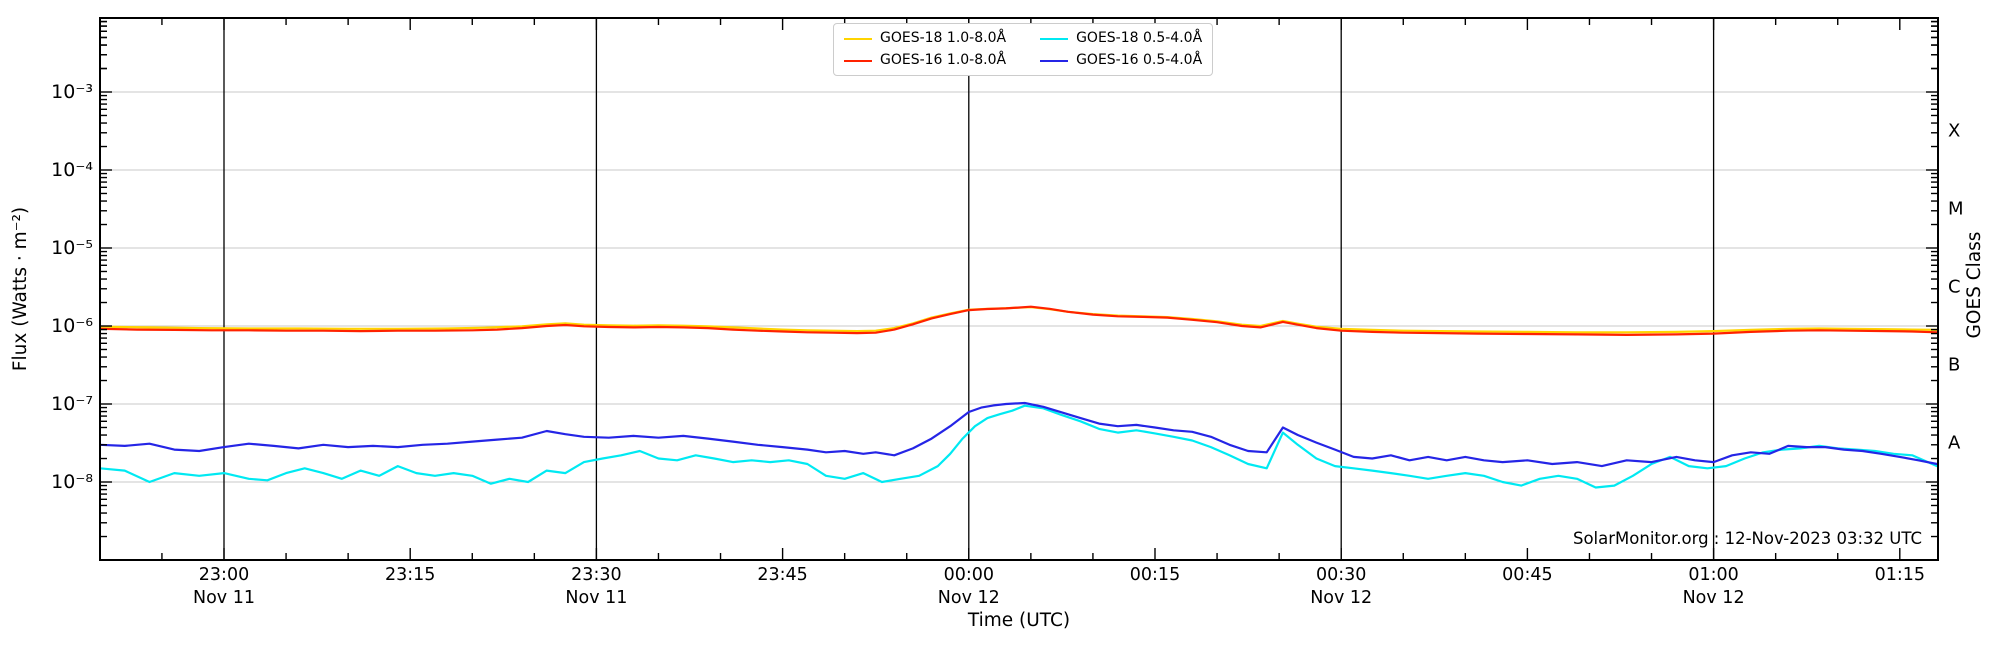 This screenshot has height=650, width=2000. What do you see at coordinates (1899, 575) in the screenshot?
I see `x-tick-label: 01:15` at bounding box center [1899, 575].